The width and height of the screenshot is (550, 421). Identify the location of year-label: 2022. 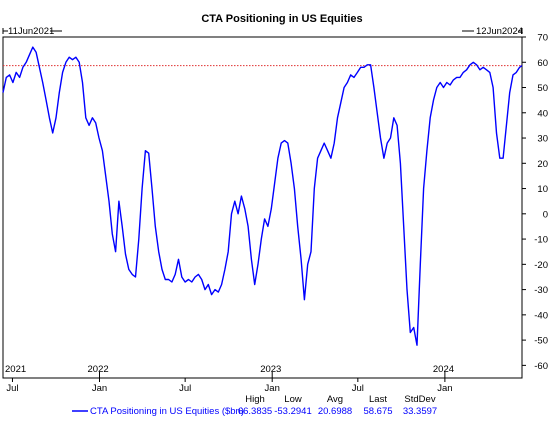
(98, 369).